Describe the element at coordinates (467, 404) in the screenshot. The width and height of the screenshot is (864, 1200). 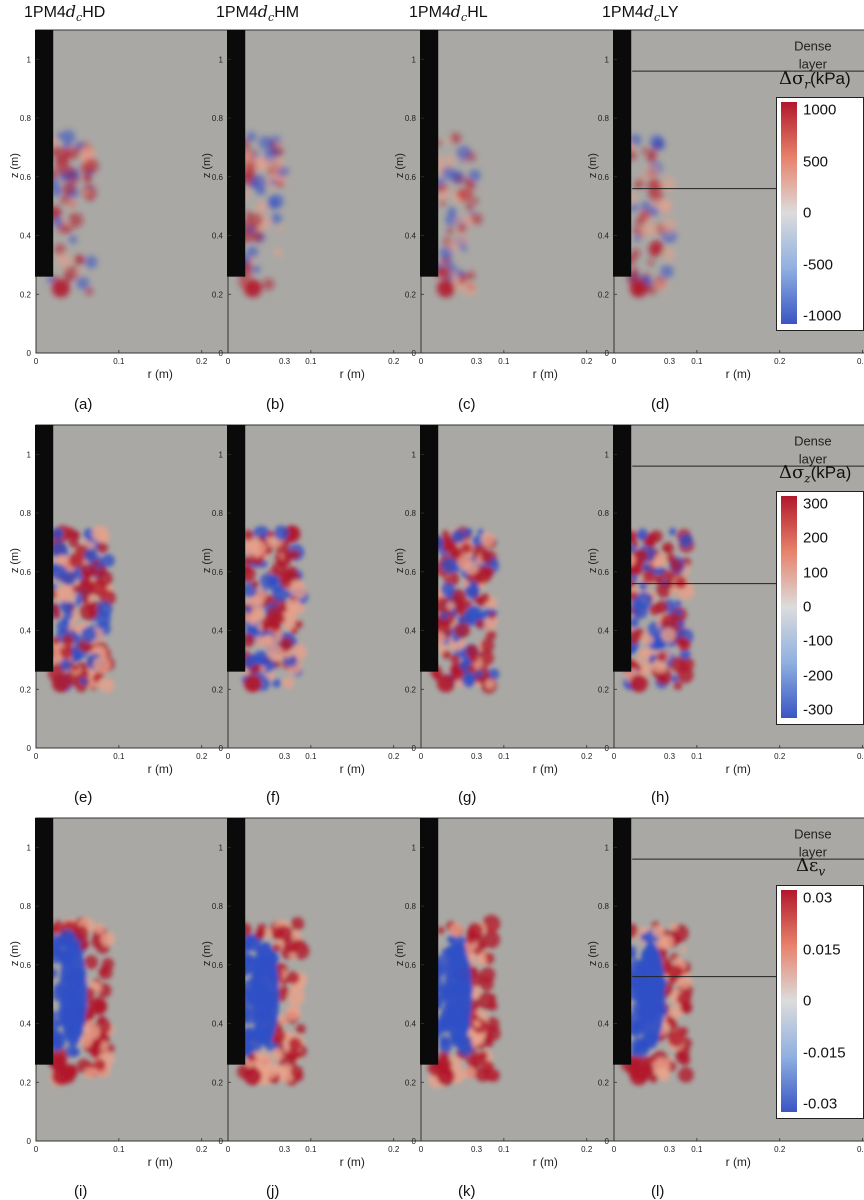
I see `subfigure-caption: (c)` at that location.